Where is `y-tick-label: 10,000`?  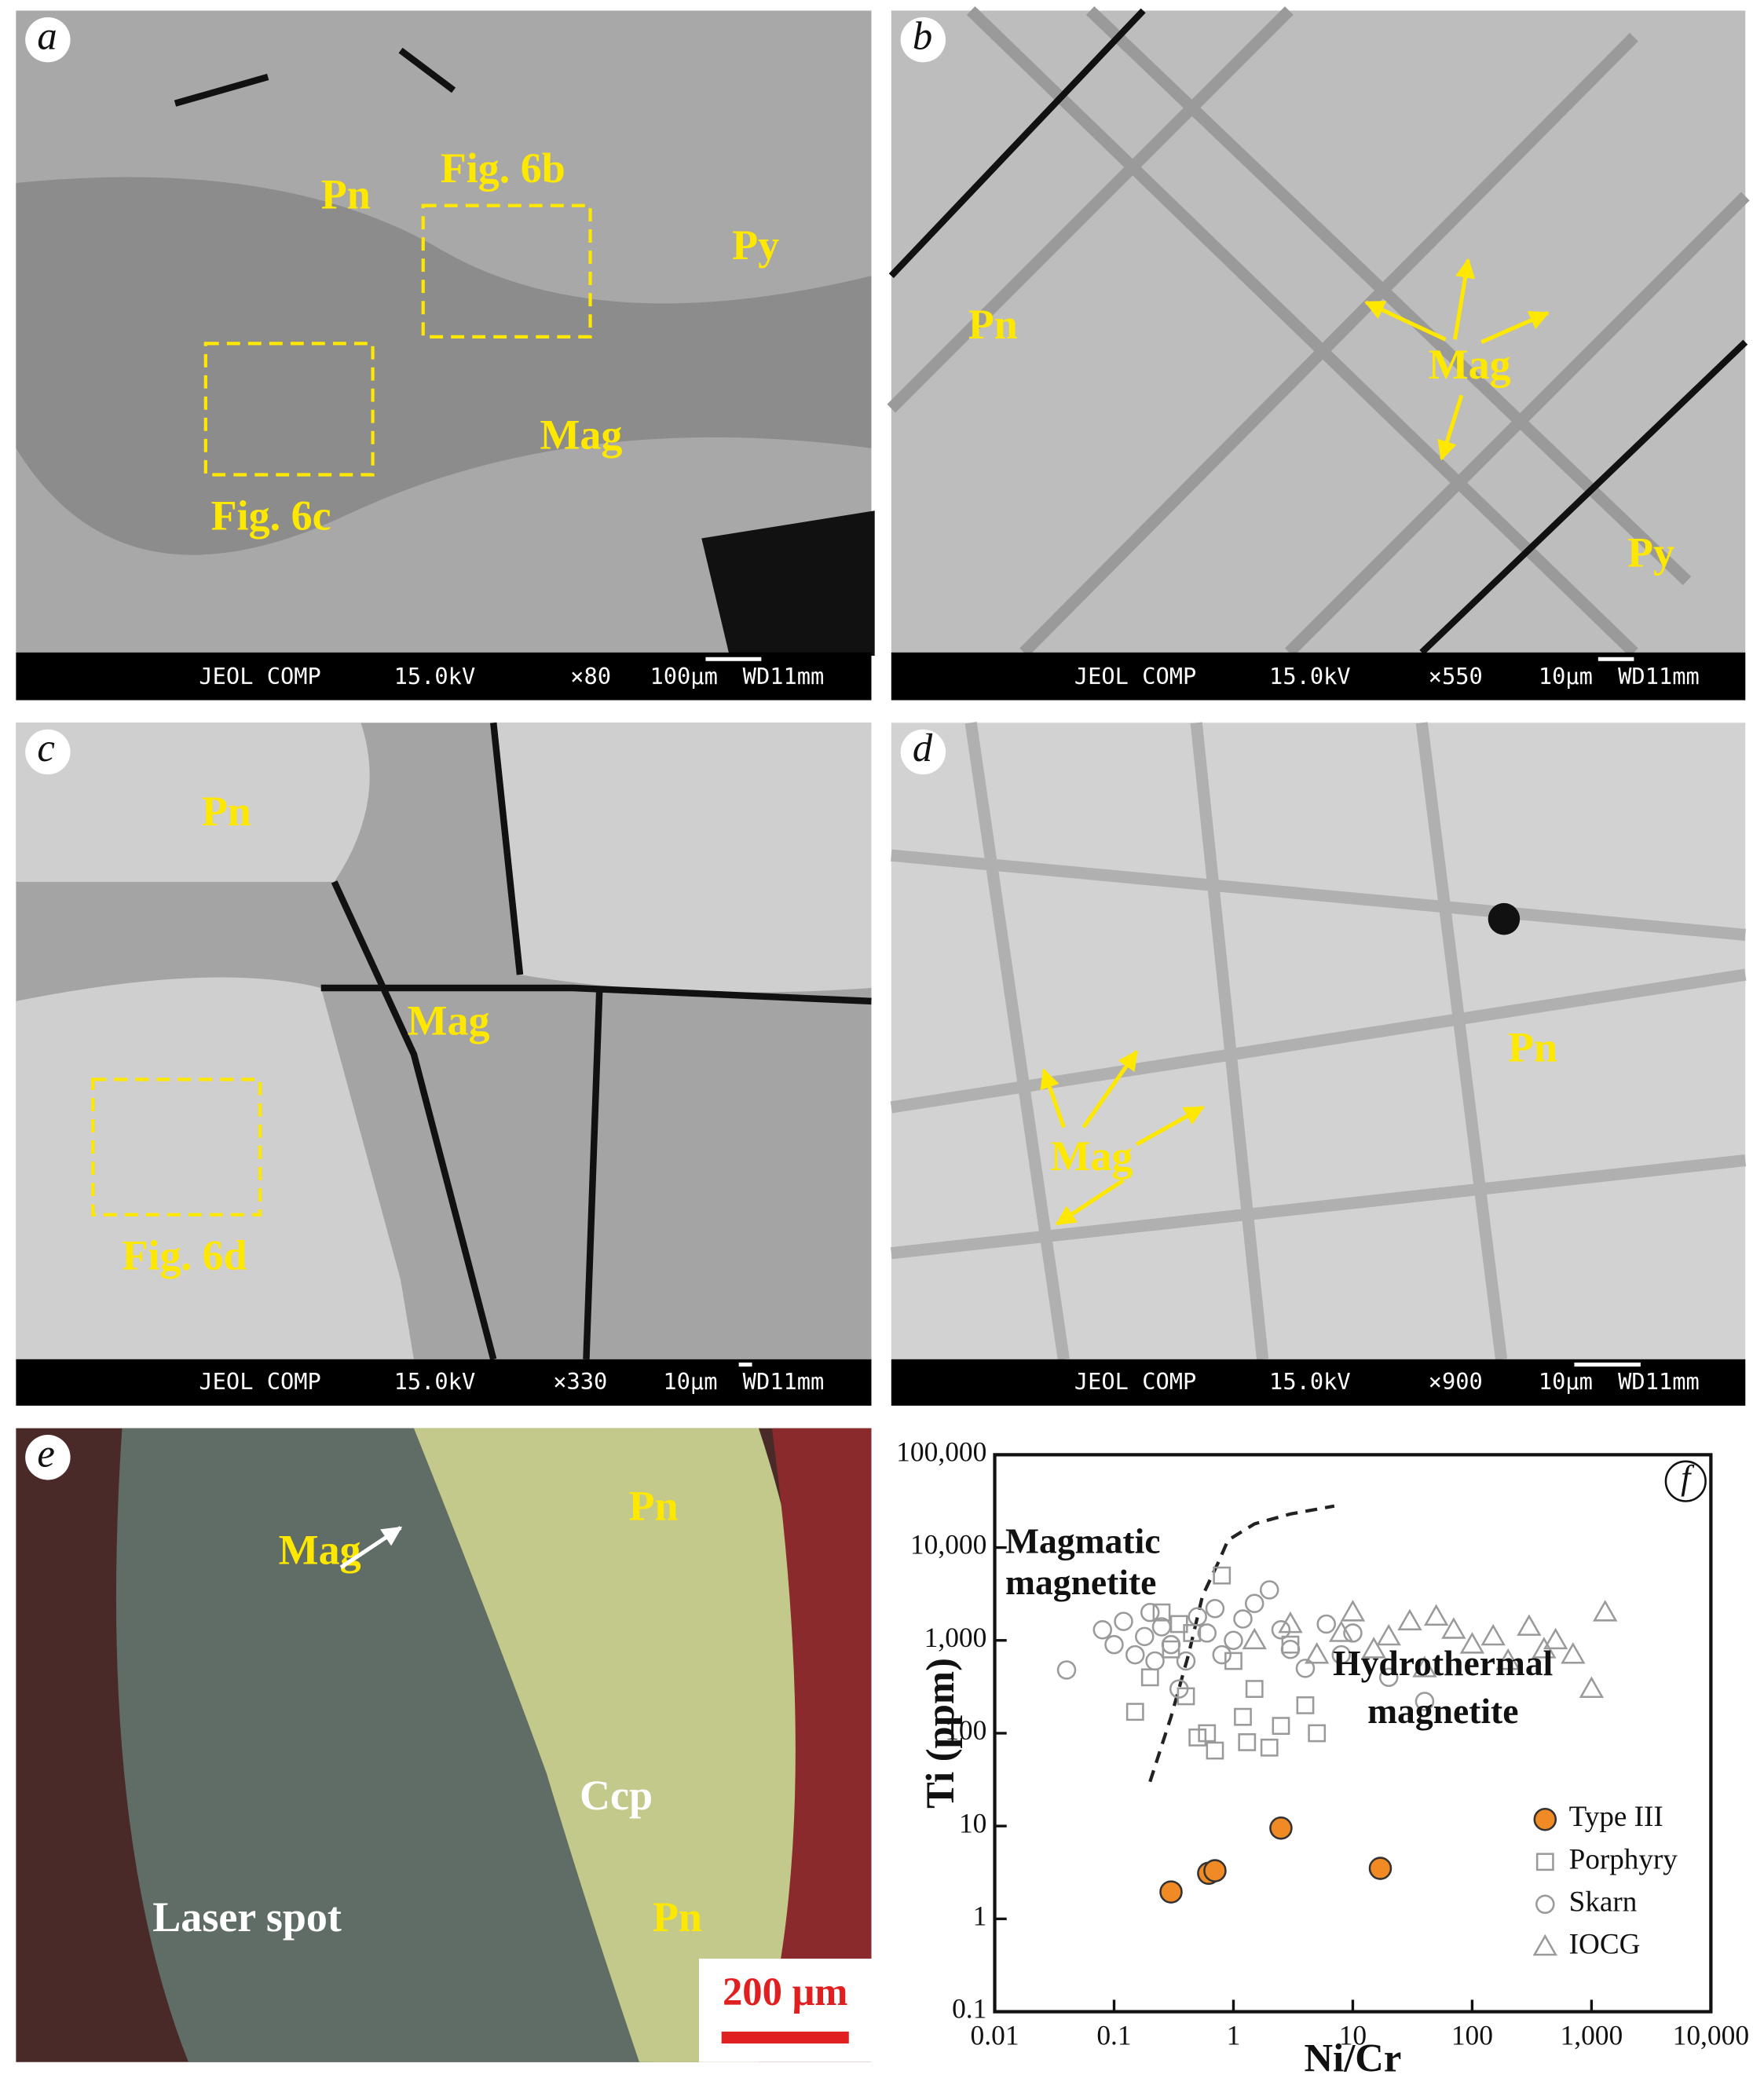 y-tick-label: 10,000 is located at coordinates (949, 1545).